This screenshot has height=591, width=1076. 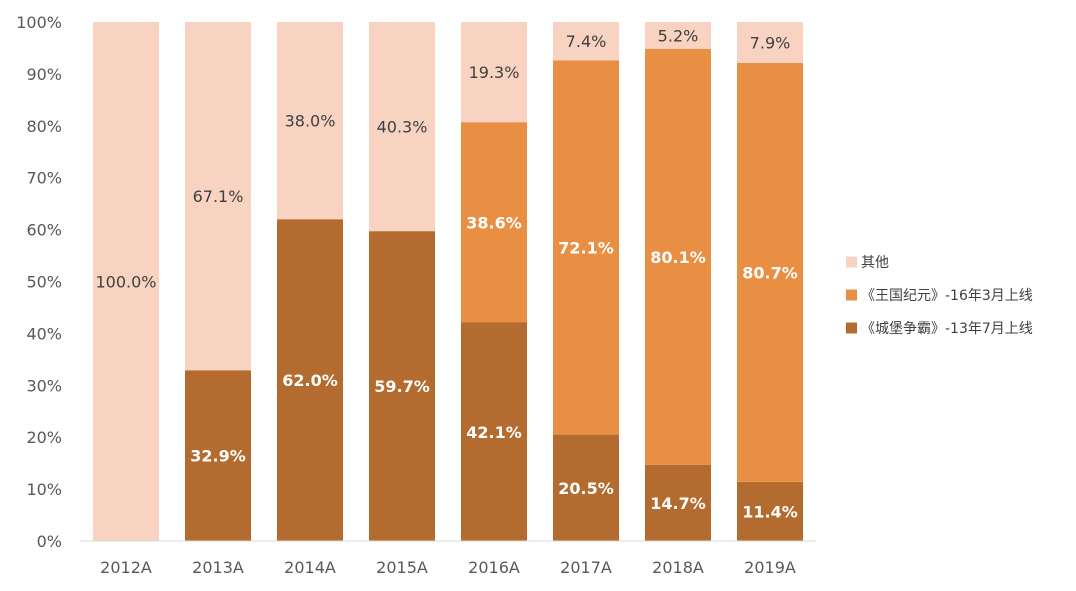 I want to click on data-label-2014A-series-2: 38.0%, so click(x=310, y=121).